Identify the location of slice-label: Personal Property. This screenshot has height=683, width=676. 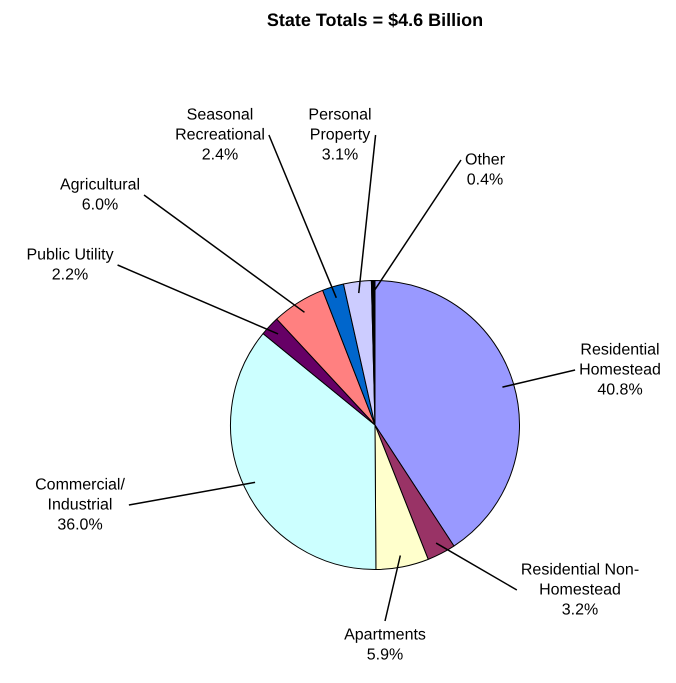
(340, 125).